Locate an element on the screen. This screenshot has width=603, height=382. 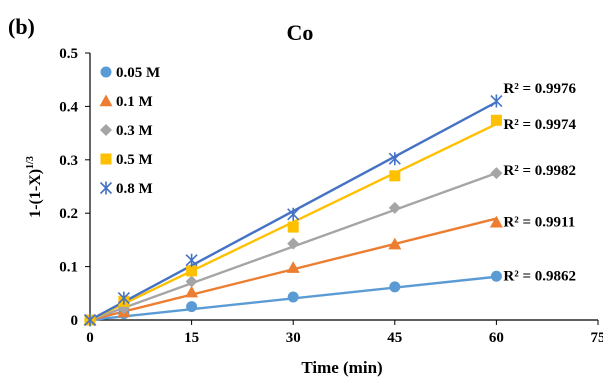
x-tick-label: 60 is located at coordinates (496, 338).